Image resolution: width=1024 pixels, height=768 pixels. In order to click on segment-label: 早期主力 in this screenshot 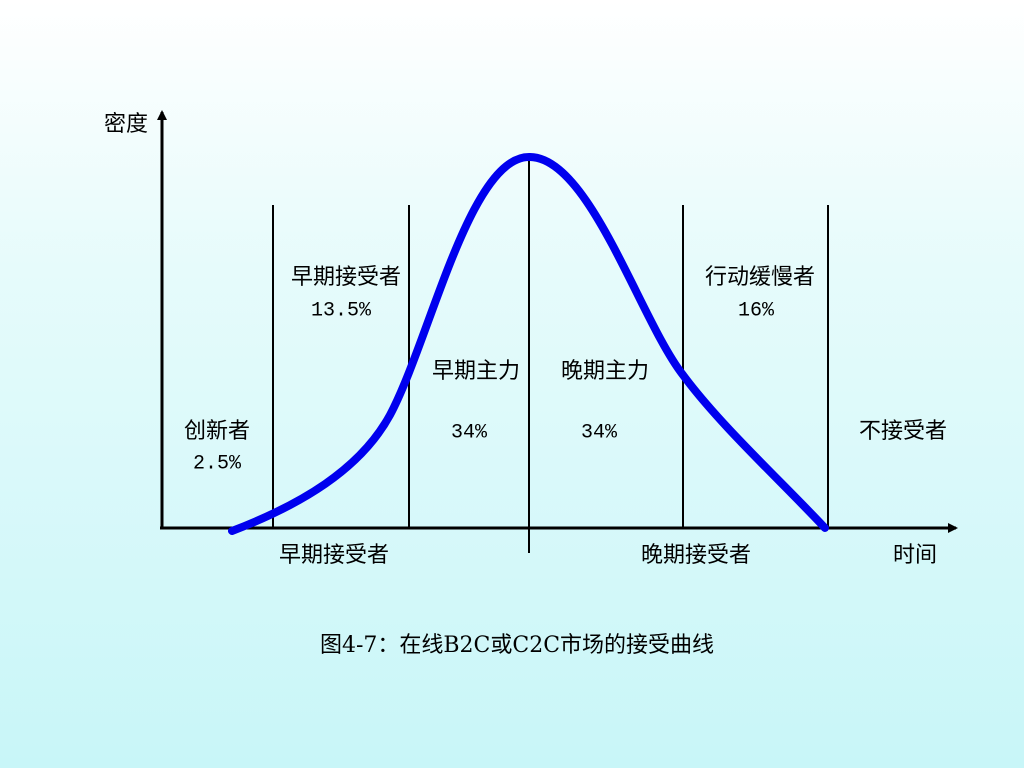, I will do `click(476, 371)`.